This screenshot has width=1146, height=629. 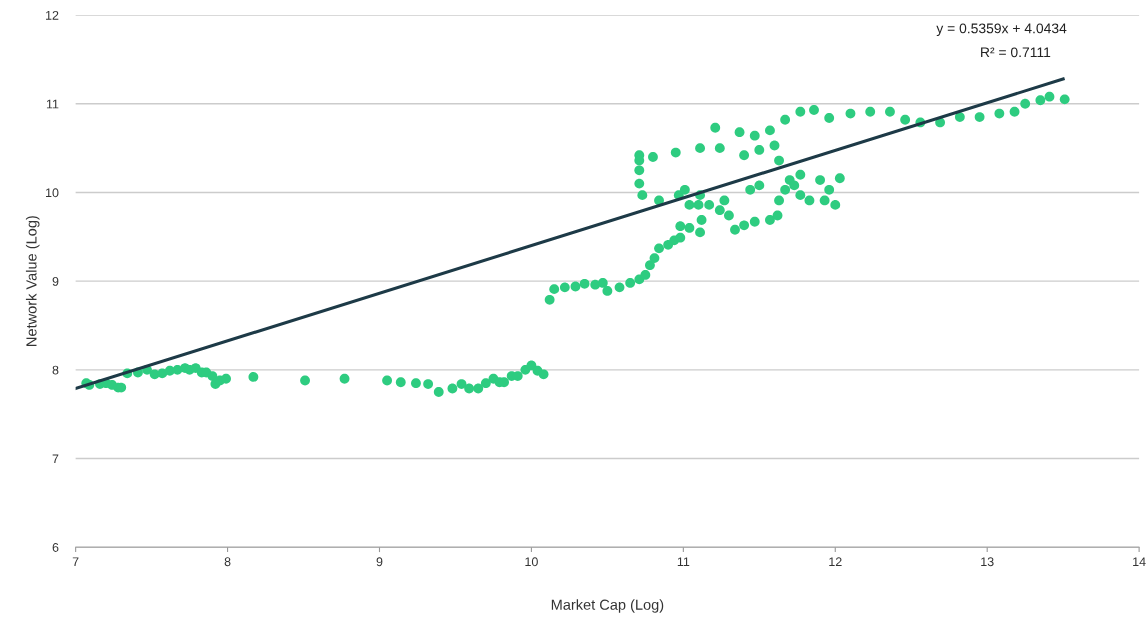 What do you see at coordinates (1016, 52) in the screenshot?
I see `annotation: R² = 0.7111` at bounding box center [1016, 52].